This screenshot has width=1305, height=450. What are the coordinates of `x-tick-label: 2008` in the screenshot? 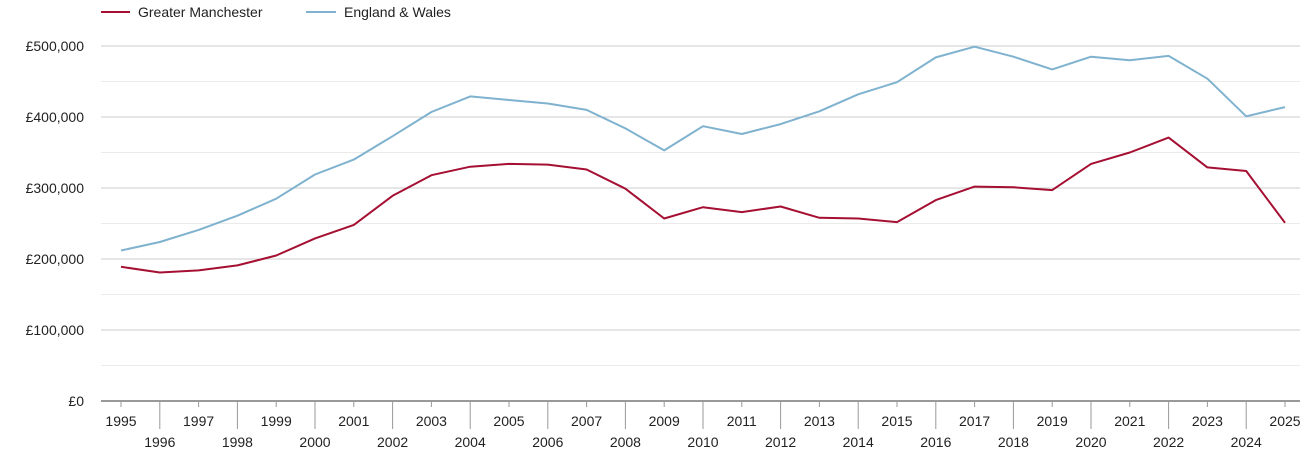 It's located at (625, 442).